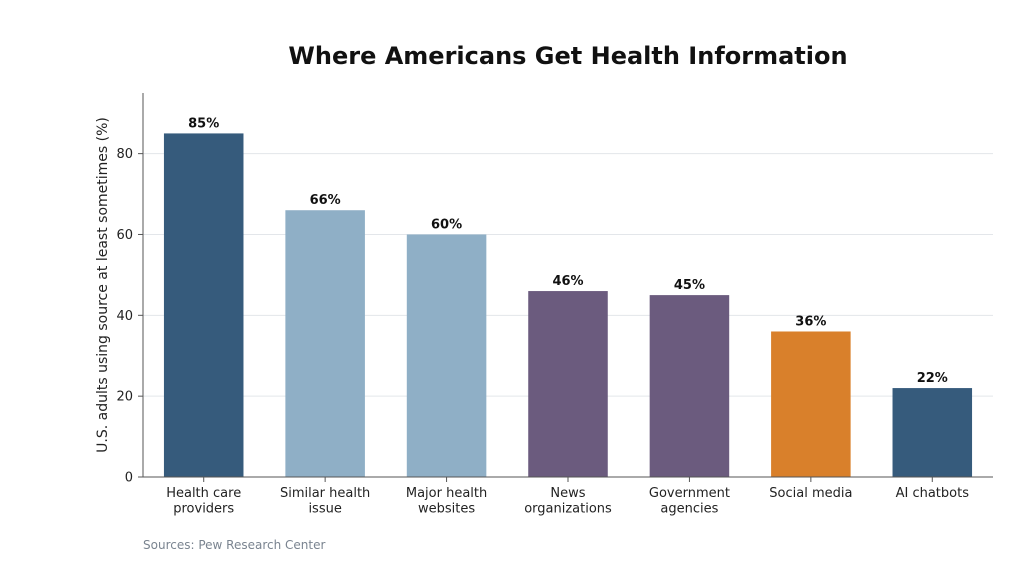 The height and width of the screenshot is (582, 1024). What do you see at coordinates (446, 224) in the screenshot?
I see `bar-value-label: 60%` at bounding box center [446, 224].